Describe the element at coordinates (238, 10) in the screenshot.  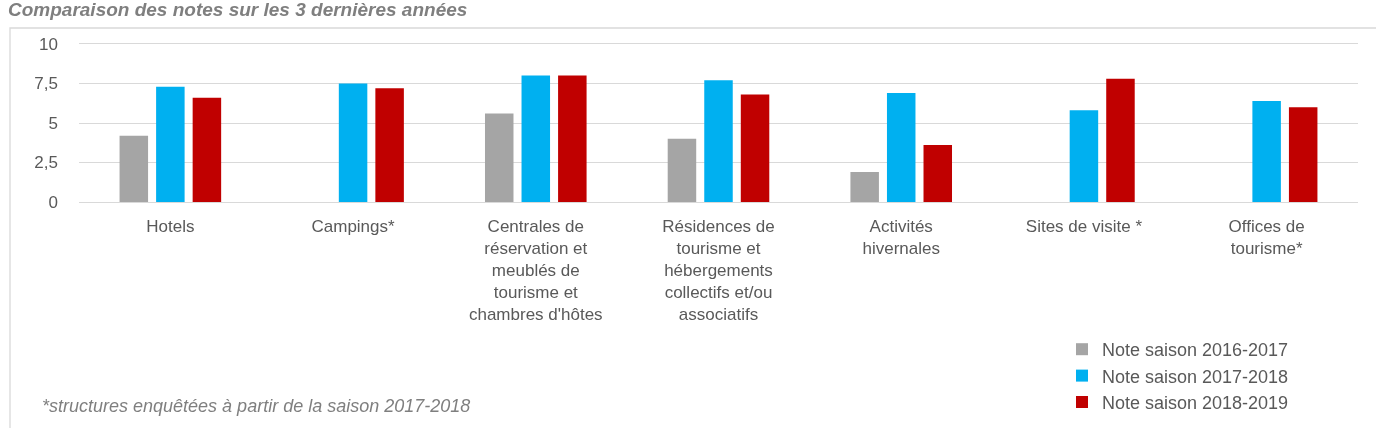
I see `chart-title: Comparaison des notes sur les 3 dernières années` at that location.